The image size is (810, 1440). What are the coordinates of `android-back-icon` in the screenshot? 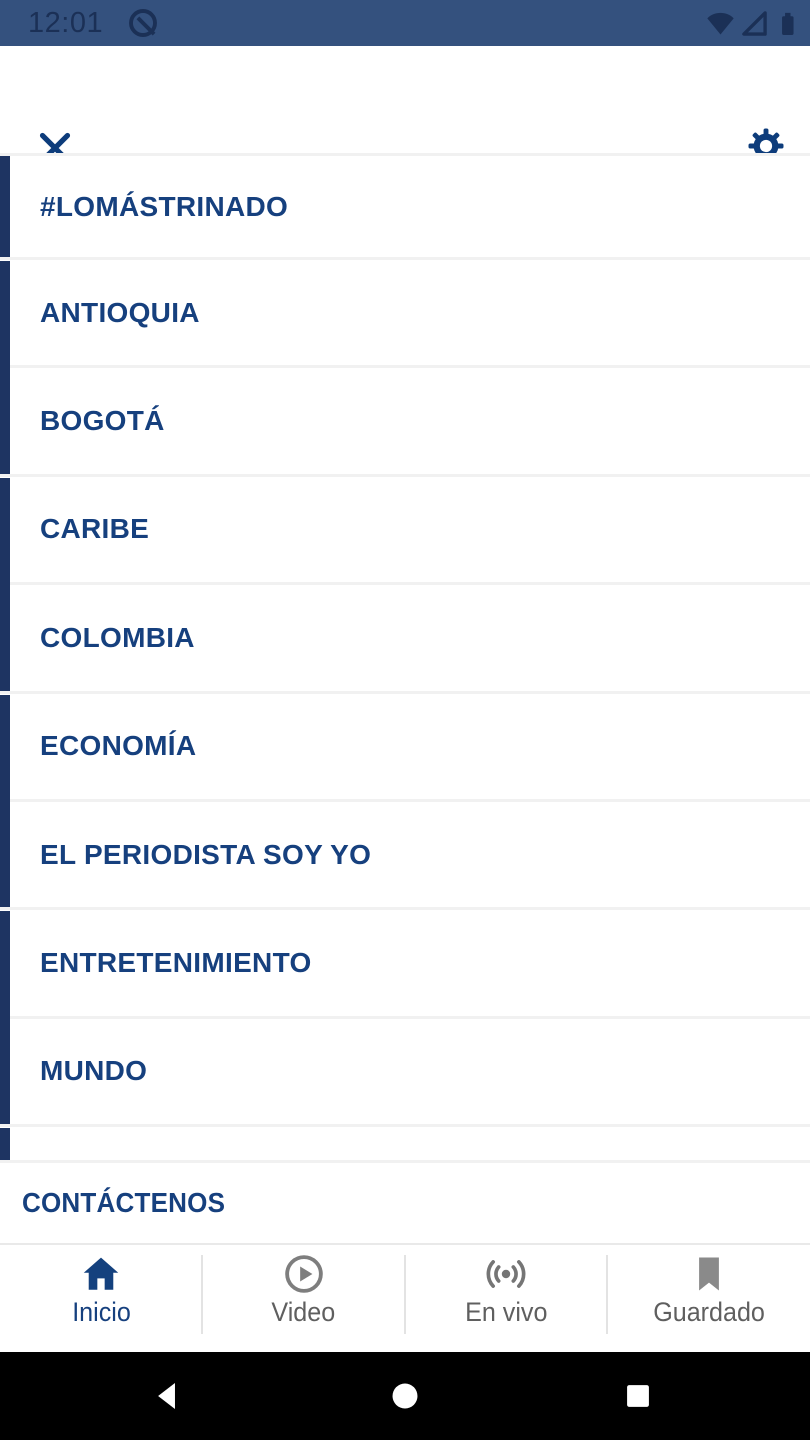 It's located at (170, 1396).